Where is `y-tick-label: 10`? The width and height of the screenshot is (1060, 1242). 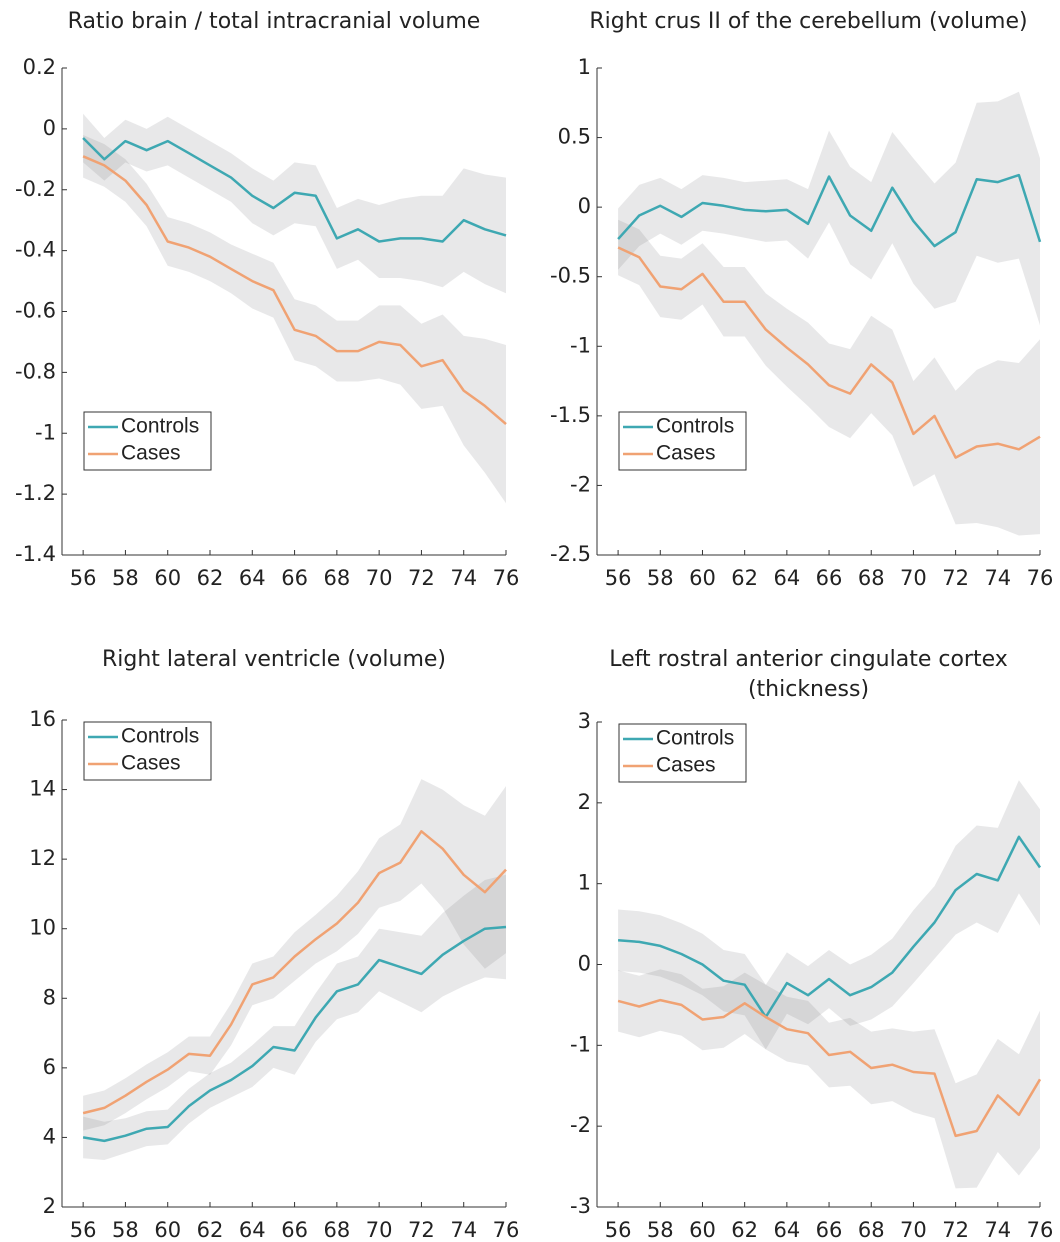 y-tick-label: 10 is located at coordinates (42, 928).